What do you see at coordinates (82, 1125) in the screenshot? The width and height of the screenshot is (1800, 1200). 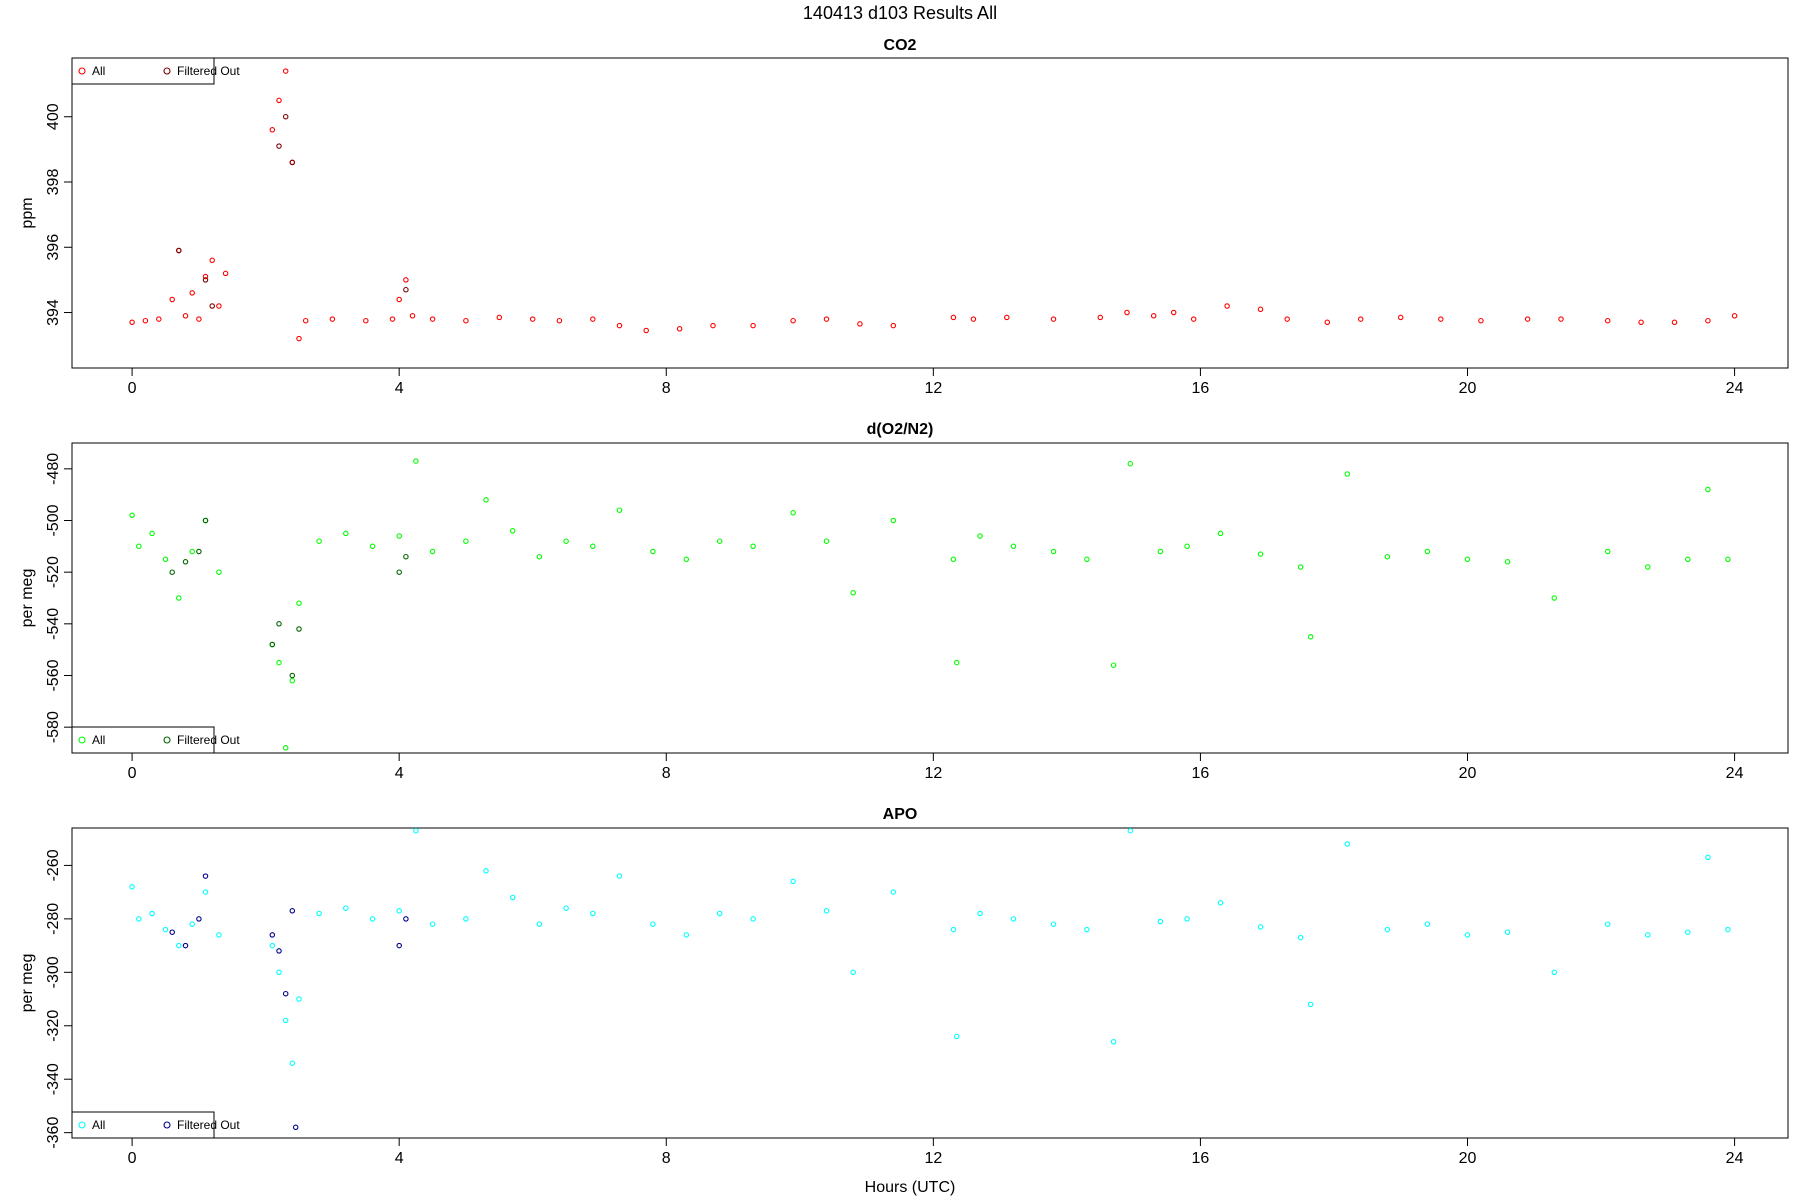 I see `apo-legend-marker` at bounding box center [82, 1125].